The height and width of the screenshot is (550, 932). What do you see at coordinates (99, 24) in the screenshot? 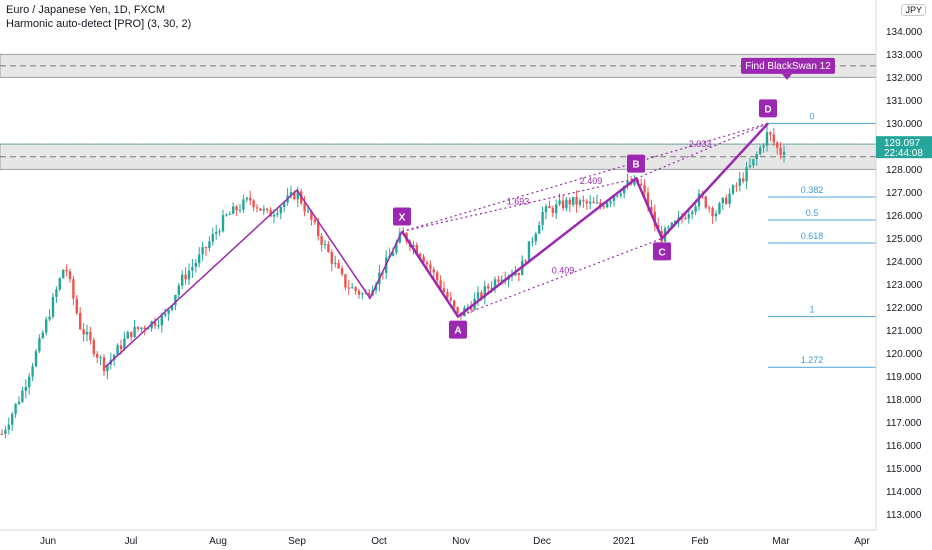
I see `indicator-title: Harmonic auto-detect [PRO] (3, 30, 2)` at bounding box center [99, 24].